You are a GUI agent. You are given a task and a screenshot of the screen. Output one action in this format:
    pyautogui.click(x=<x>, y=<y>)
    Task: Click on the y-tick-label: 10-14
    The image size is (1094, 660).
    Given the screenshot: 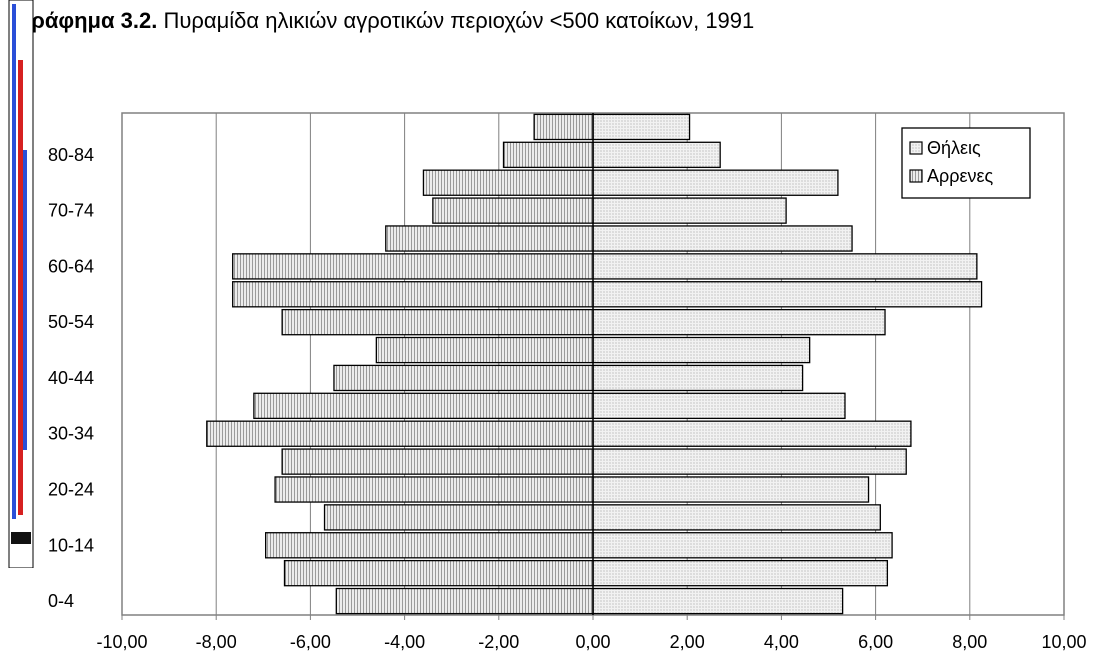 What is the action you would take?
    pyautogui.click(x=71, y=545)
    